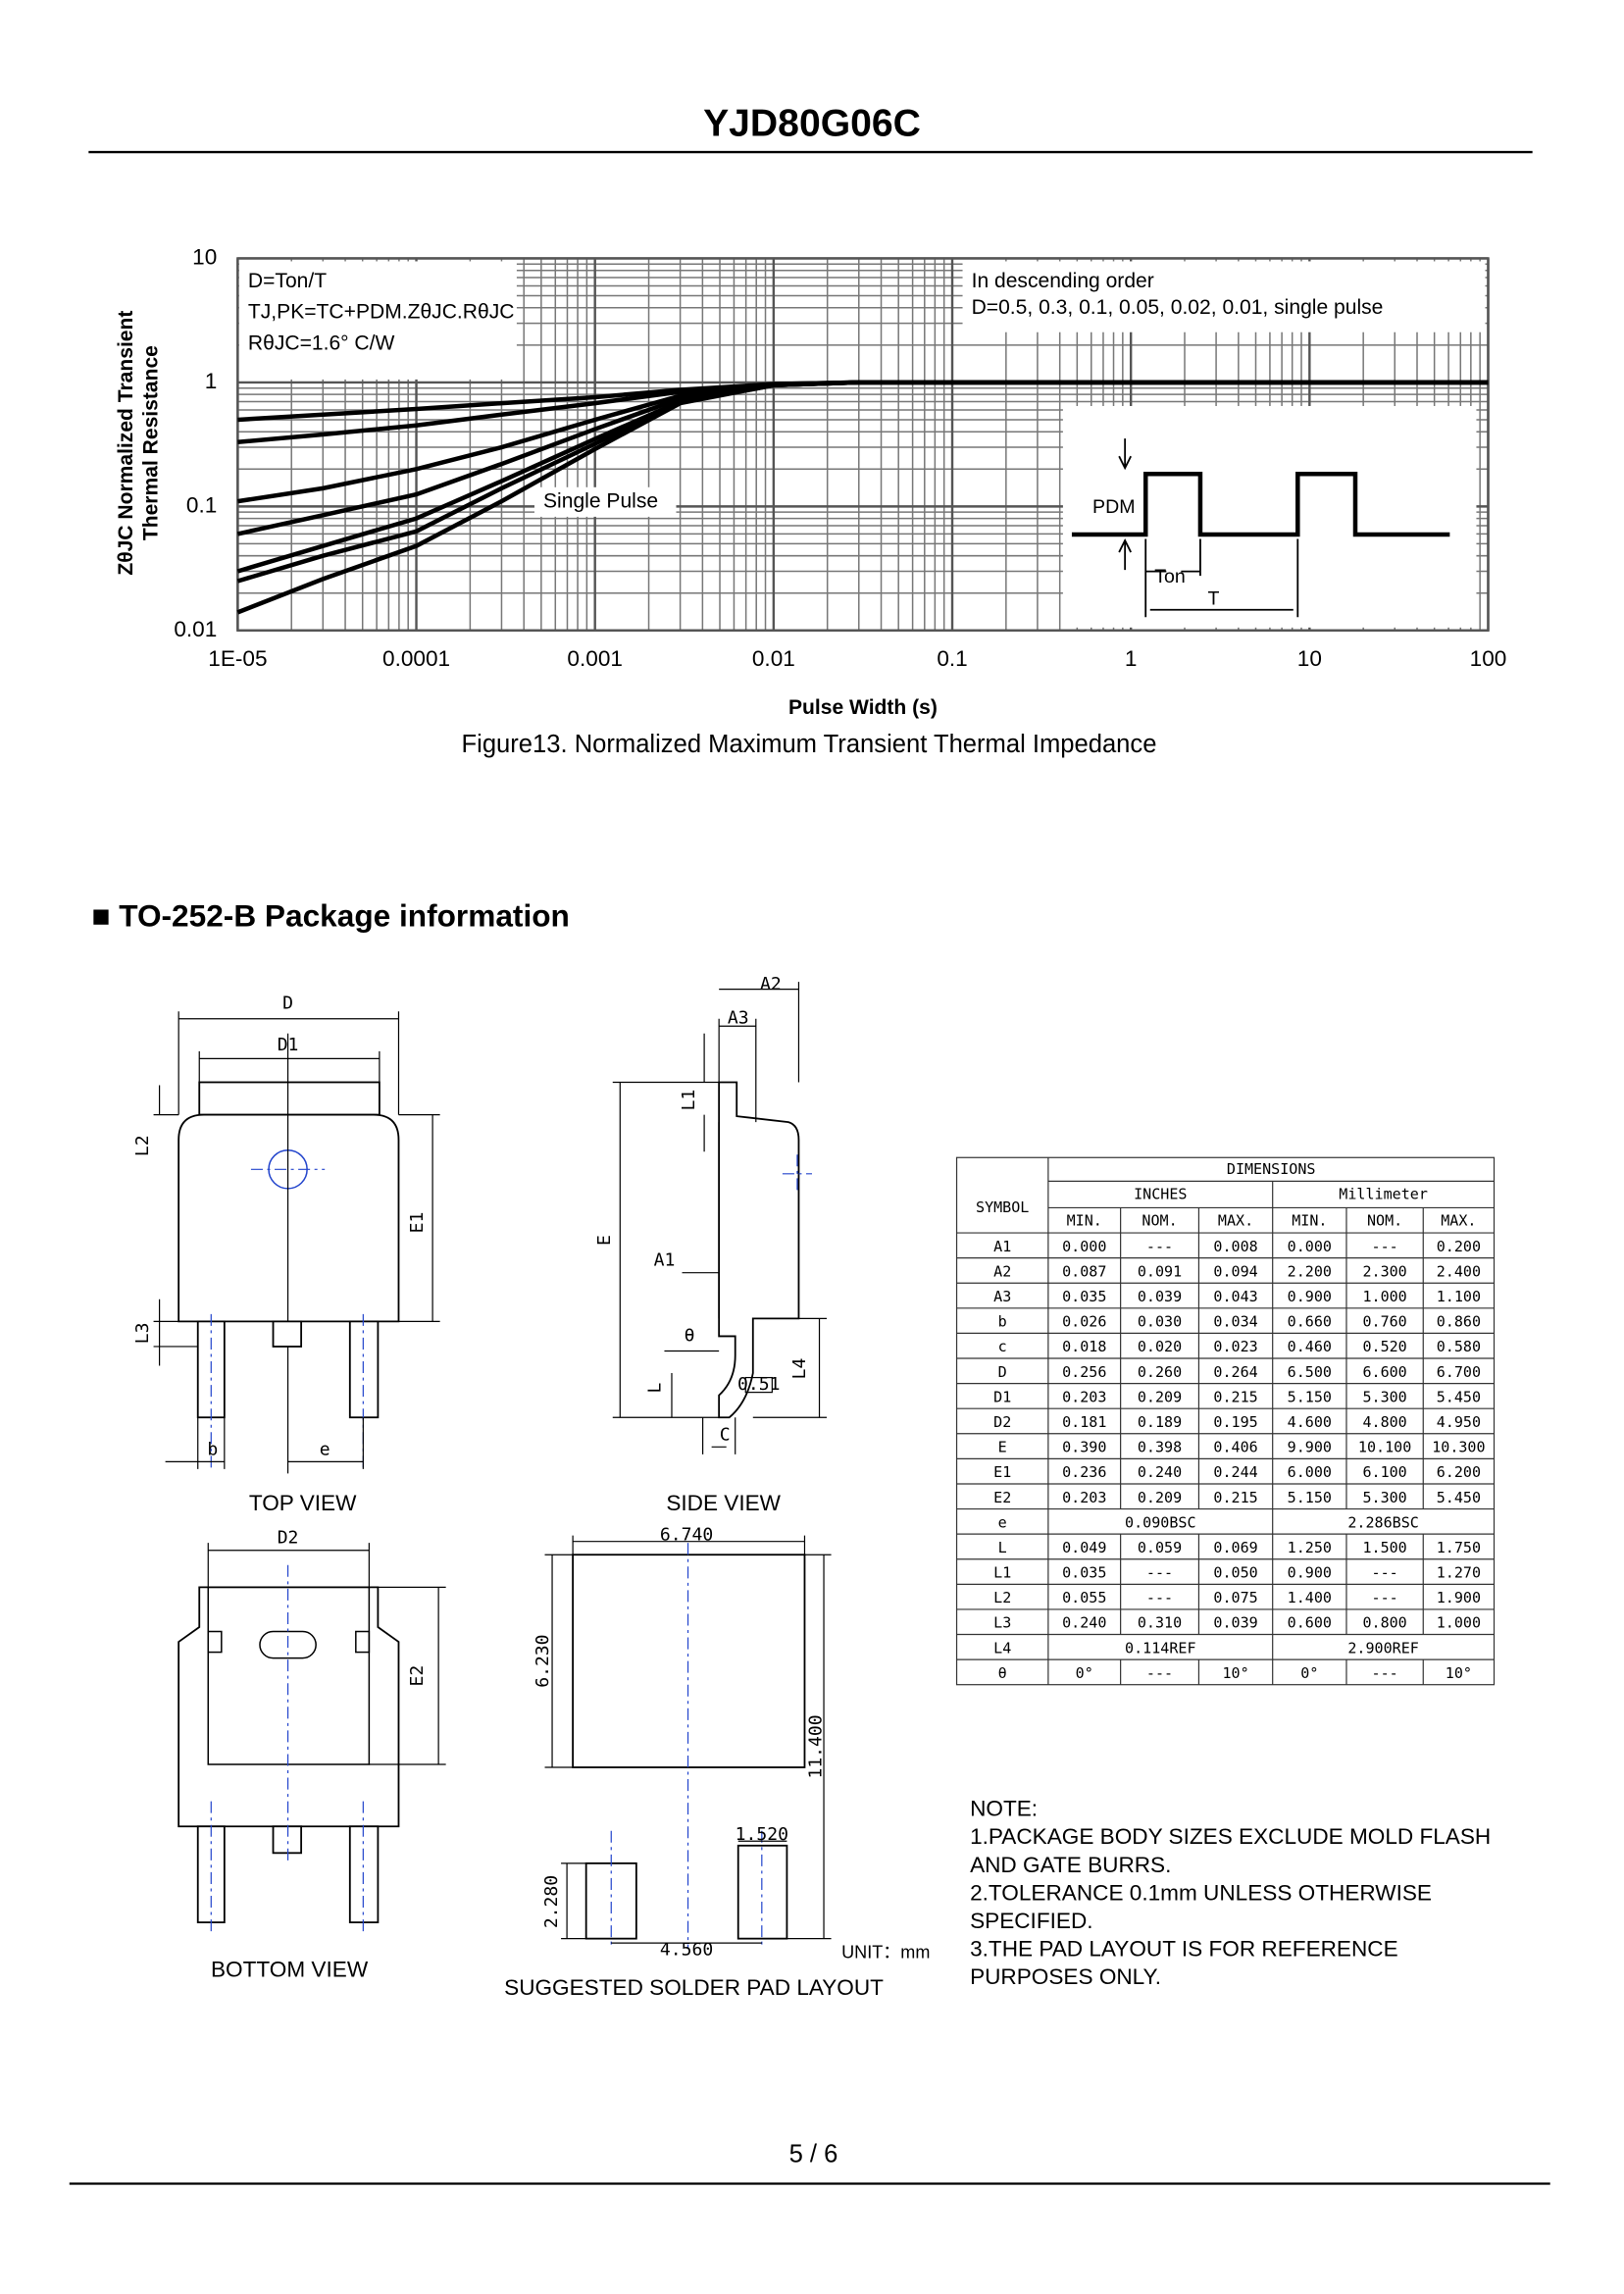  I want to click on dim-label: E, so click(604, 1240).